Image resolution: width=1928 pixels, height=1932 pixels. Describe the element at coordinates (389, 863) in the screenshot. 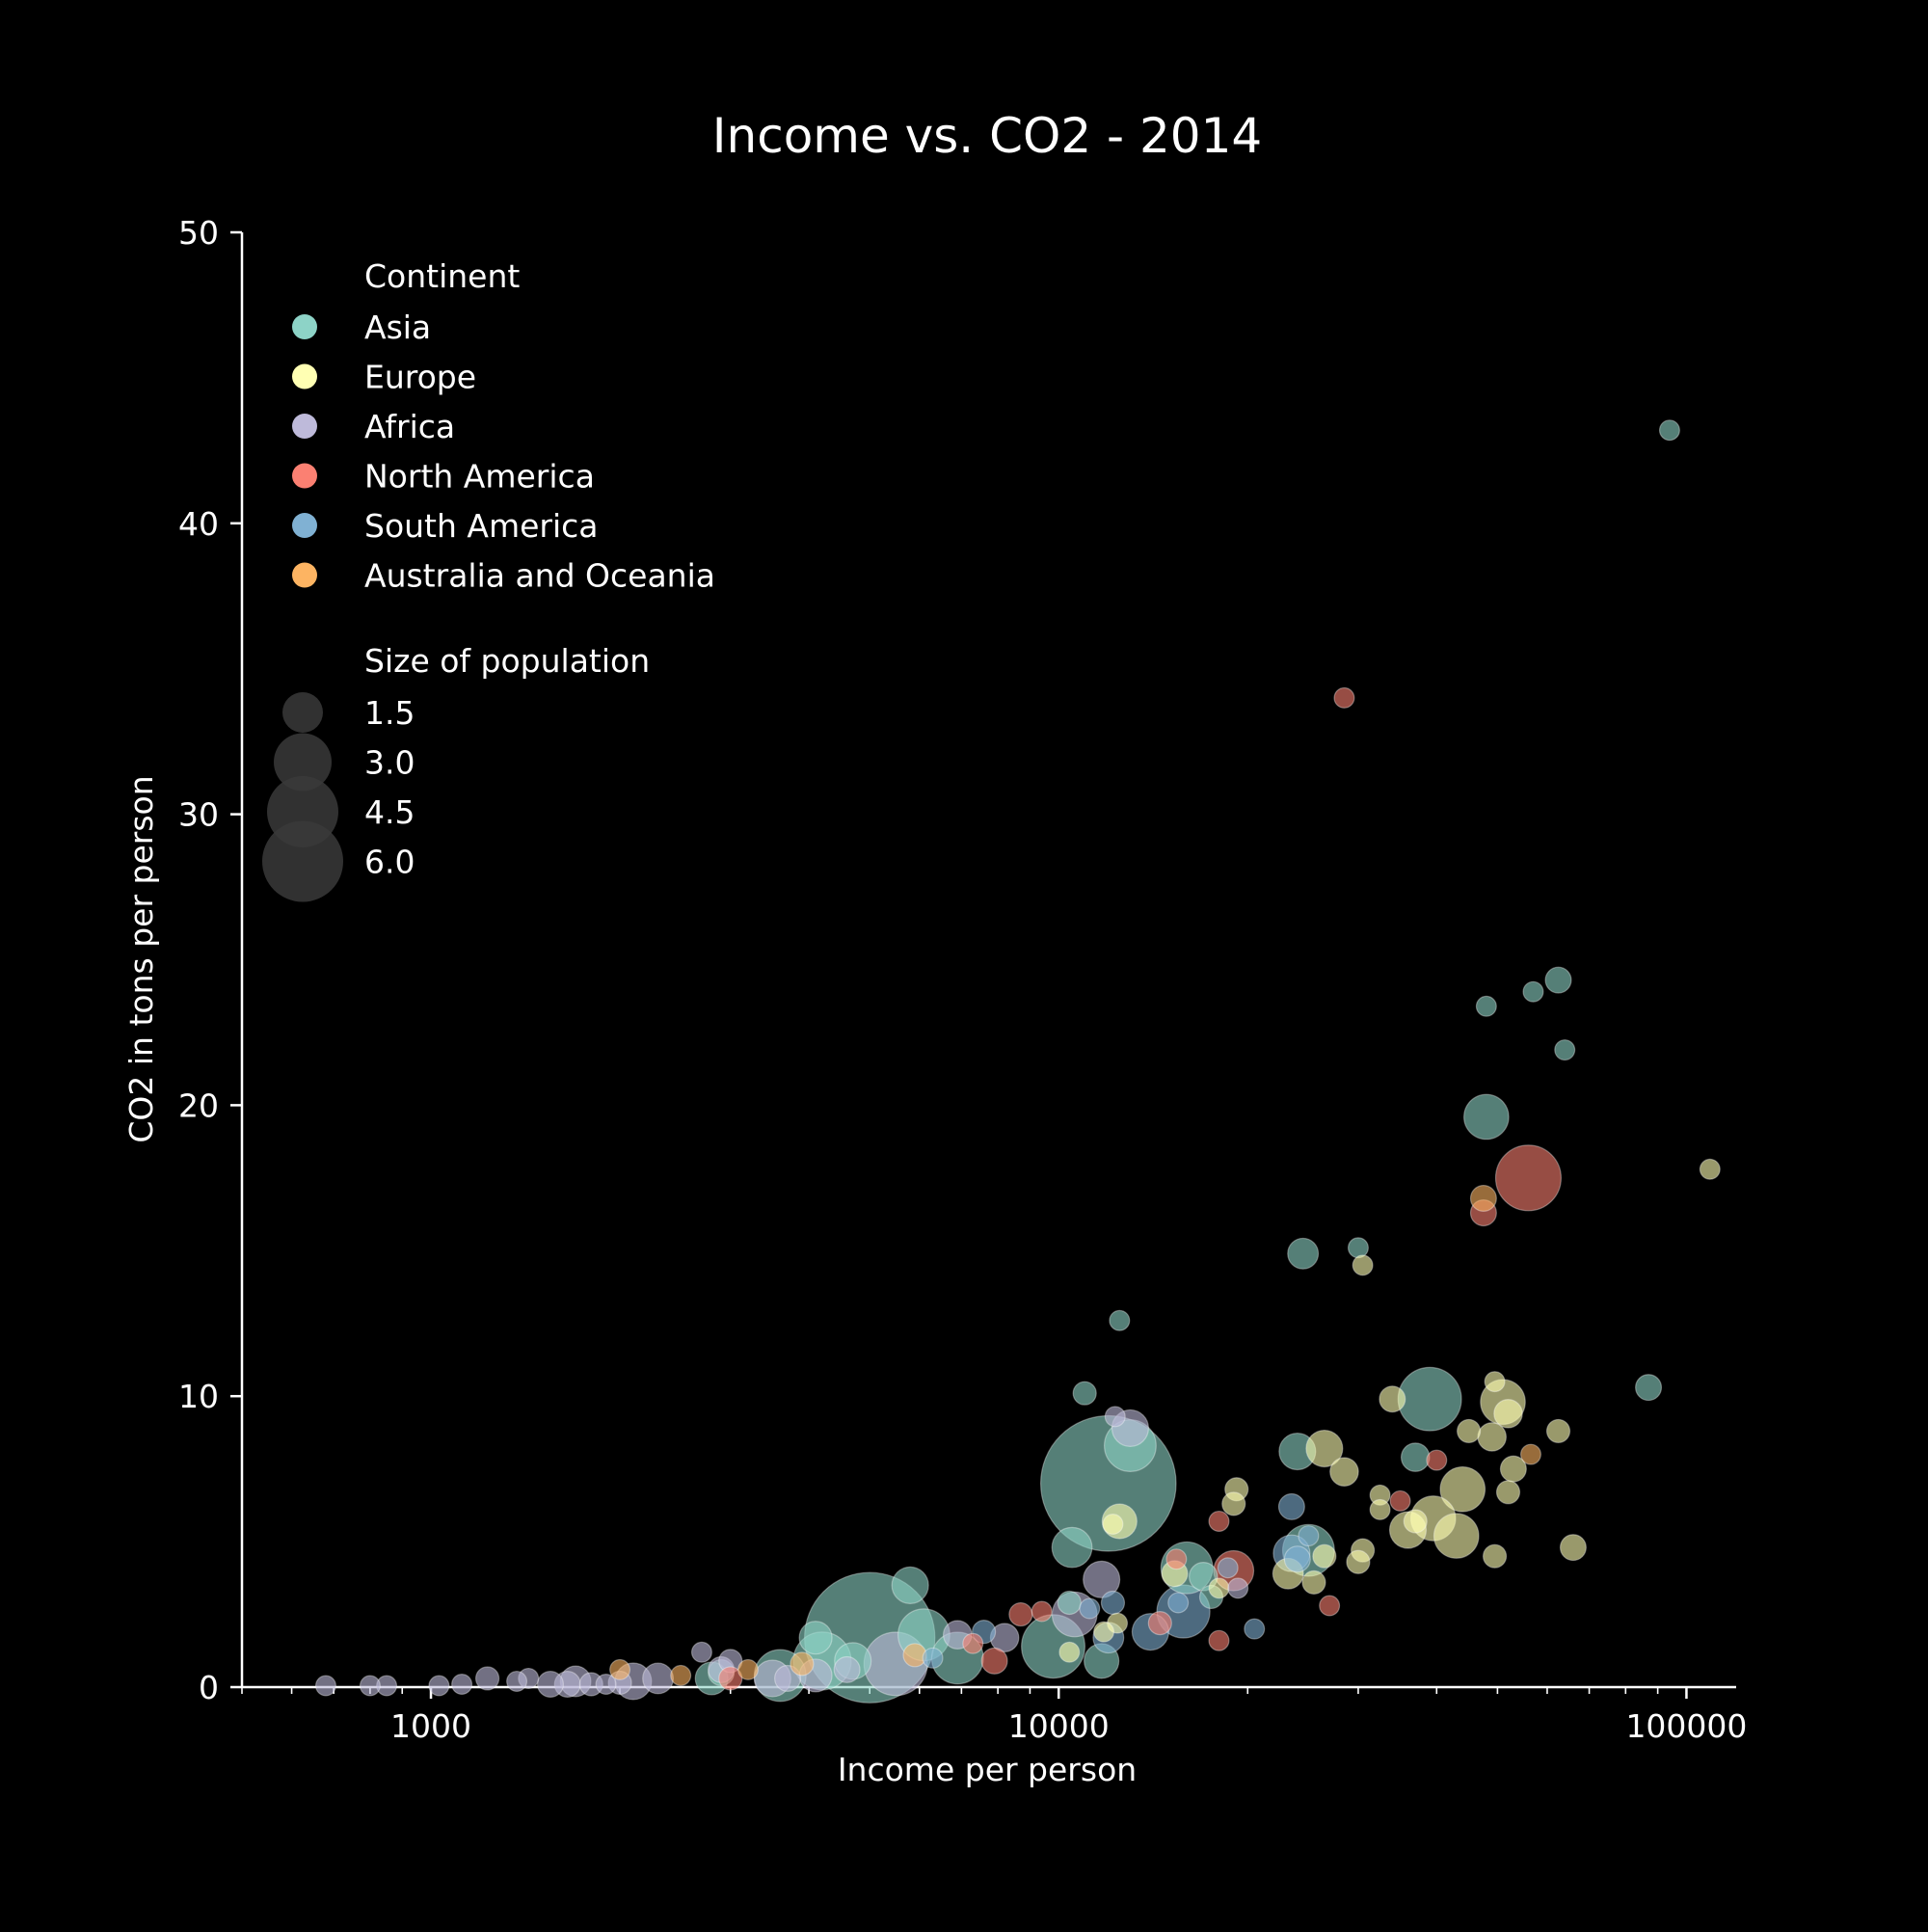

I see `legend-size-label: 6.0` at that location.